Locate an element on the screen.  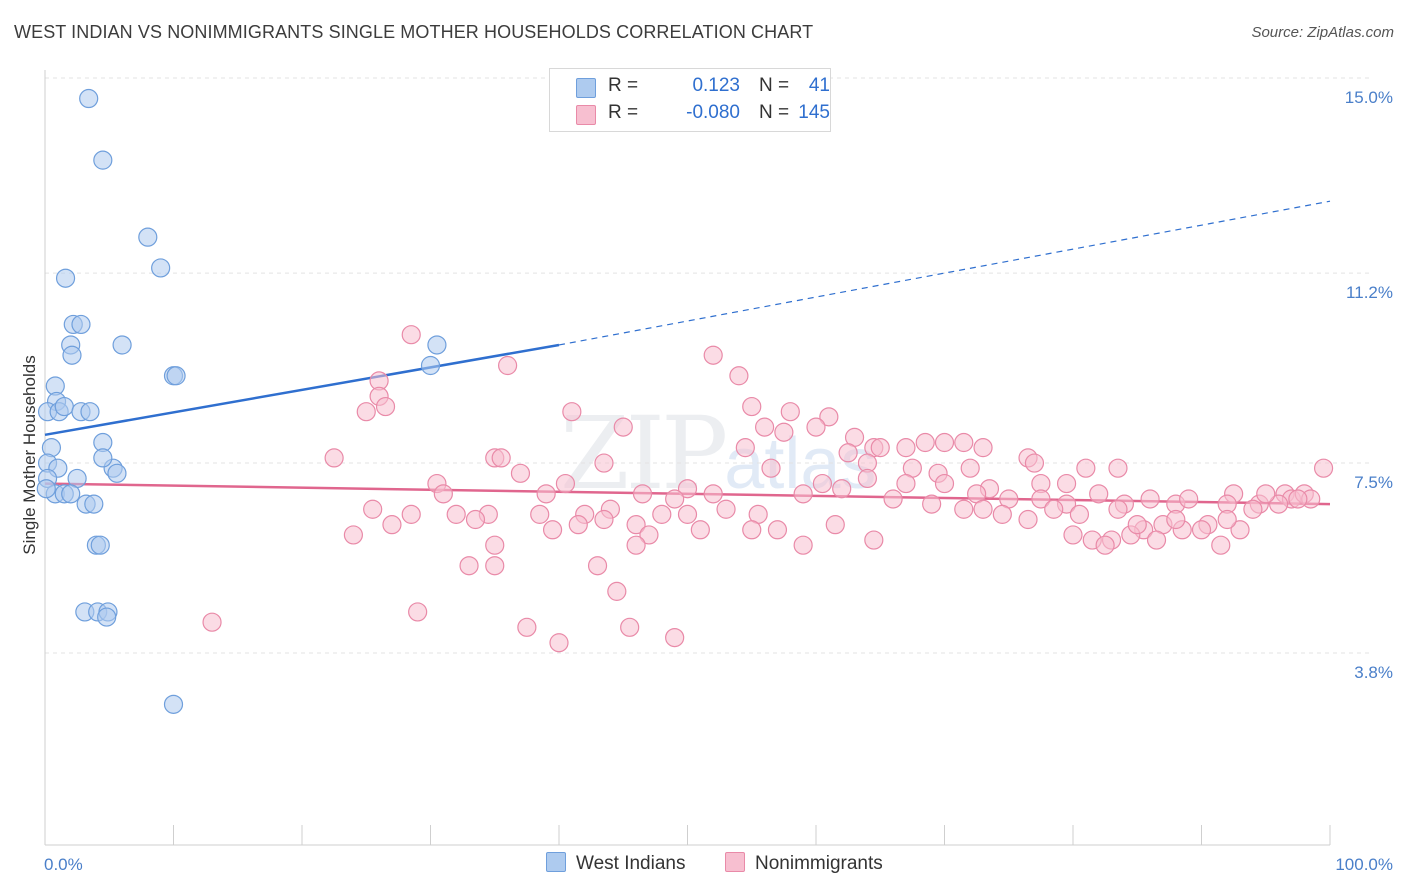
bottom-legend-label-nonimmigrants: Nonimmigrants is located at coordinates (819, 863).